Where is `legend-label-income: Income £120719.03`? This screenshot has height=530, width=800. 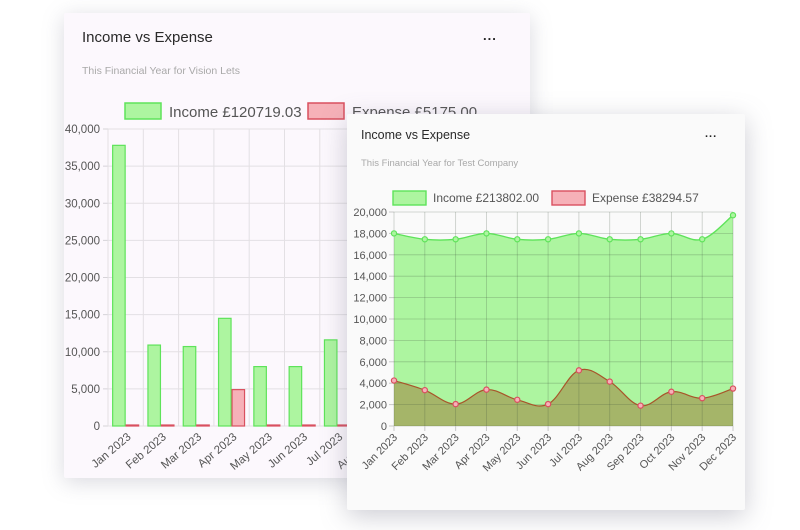
legend-label-income: Income £120719.03 is located at coordinates (235, 112).